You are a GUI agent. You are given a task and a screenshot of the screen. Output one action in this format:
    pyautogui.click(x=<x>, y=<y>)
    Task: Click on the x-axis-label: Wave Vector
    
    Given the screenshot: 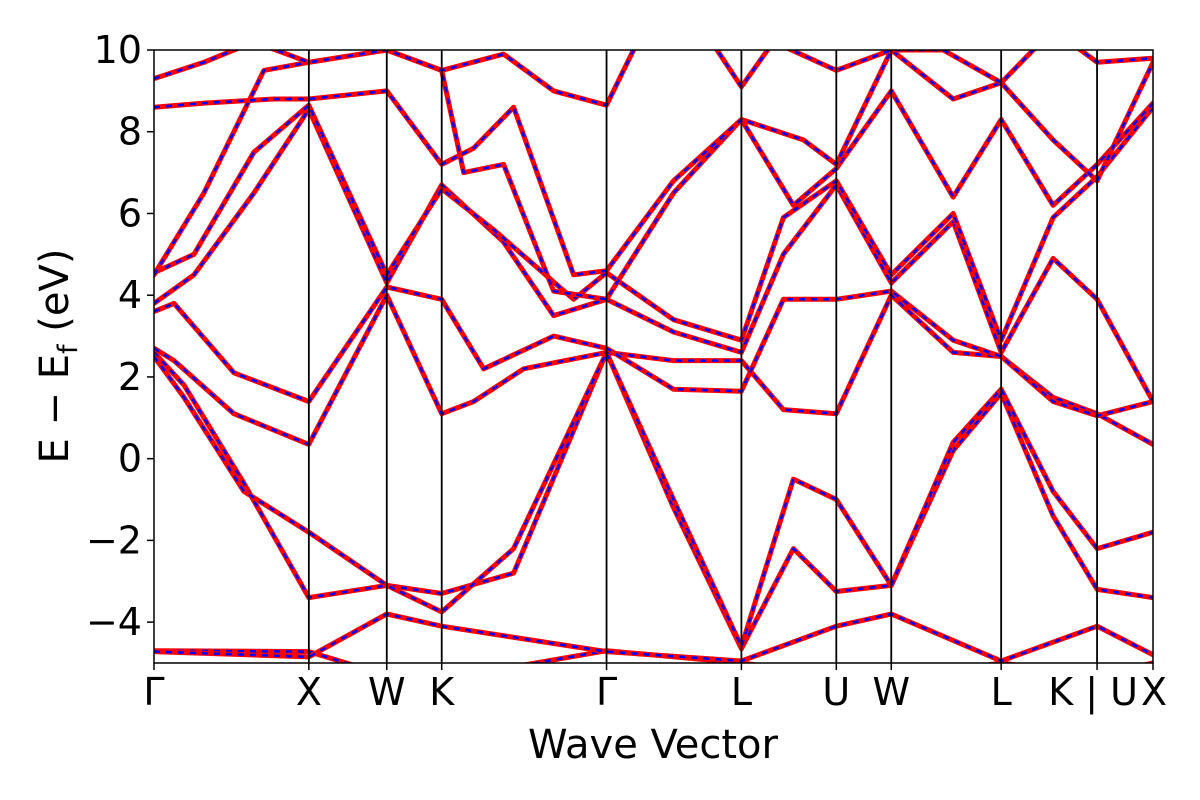 What is the action you would take?
    pyautogui.click(x=653, y=745)
    